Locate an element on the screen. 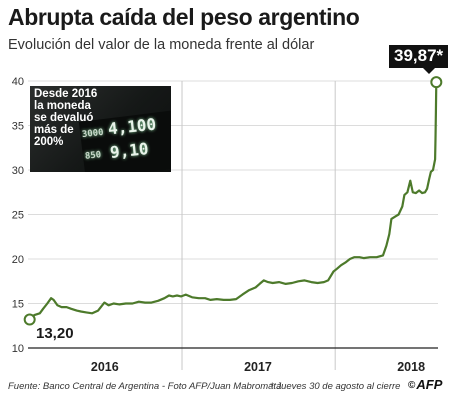 This screenshot has width=455, height=400. y-tick-label: 10 is located at coordinates (18, 349).